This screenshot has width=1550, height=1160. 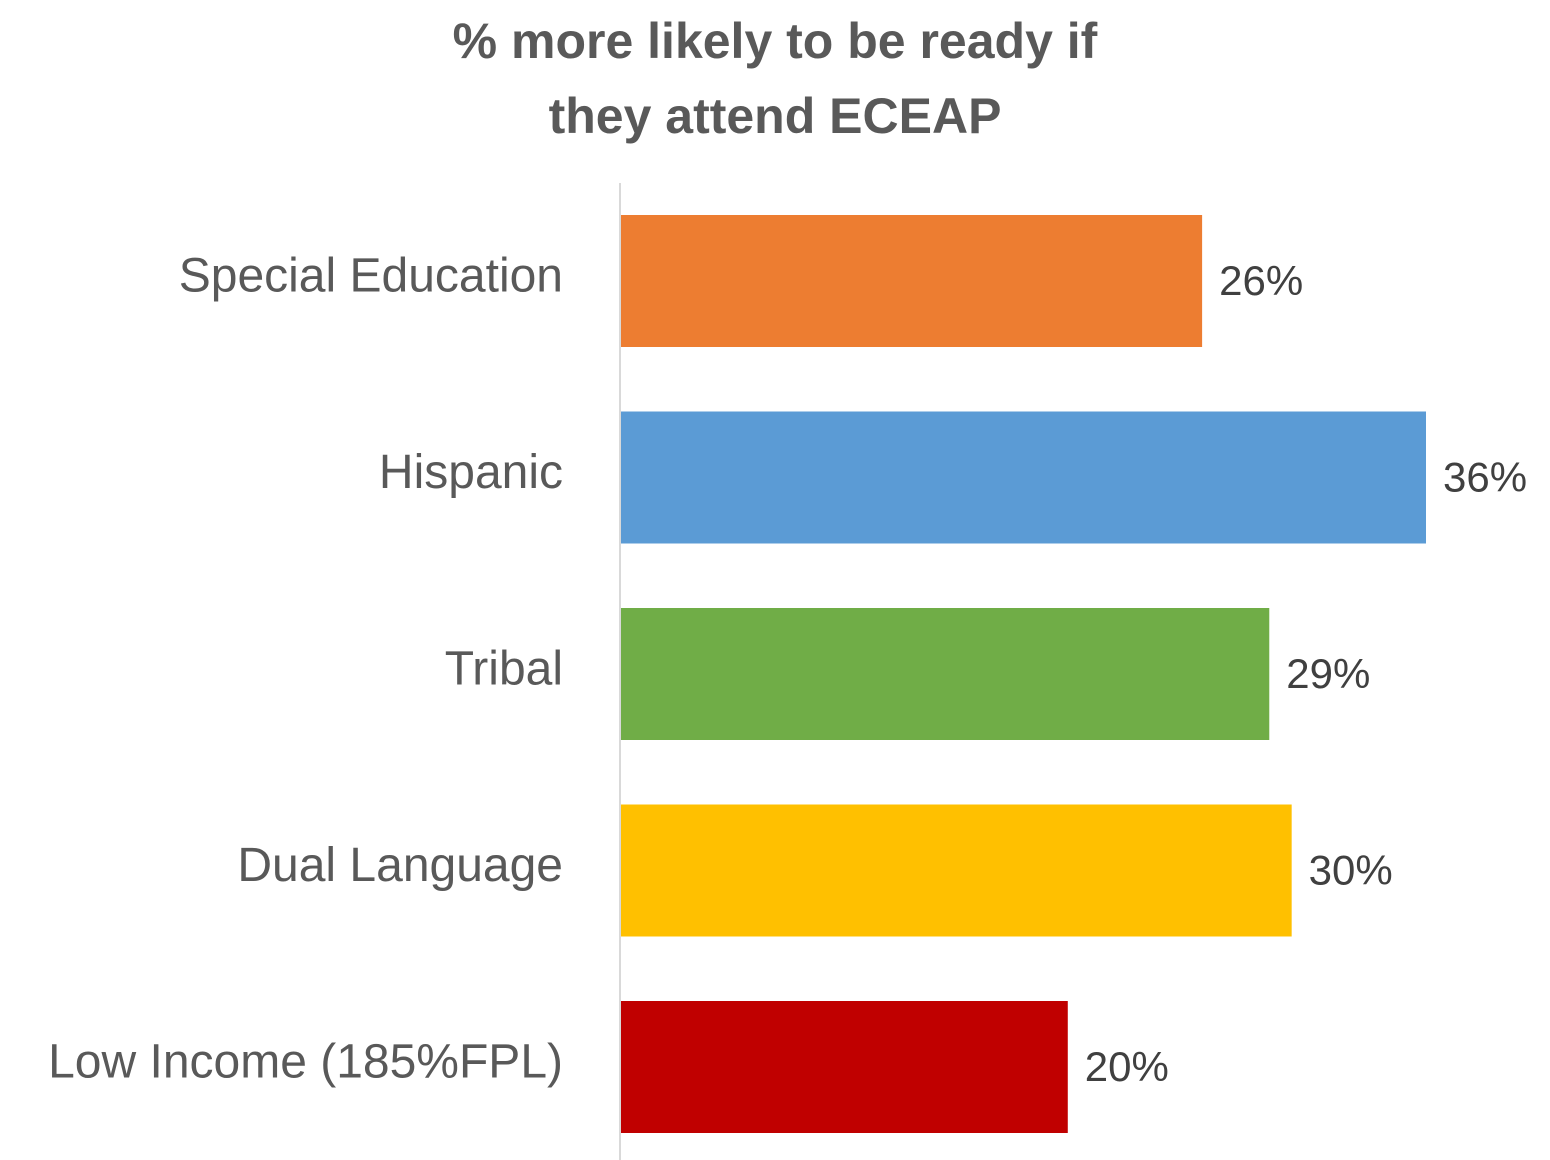 I want to click on category-label-hispanic: Hispanic, so click(x=471, y=472).